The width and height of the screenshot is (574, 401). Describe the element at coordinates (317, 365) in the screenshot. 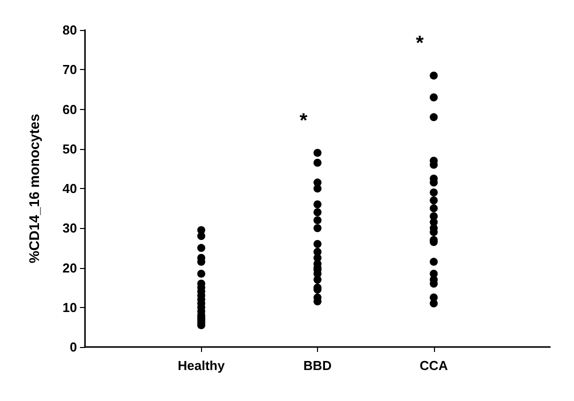

I see `x-tick-label: BBD` at that location.